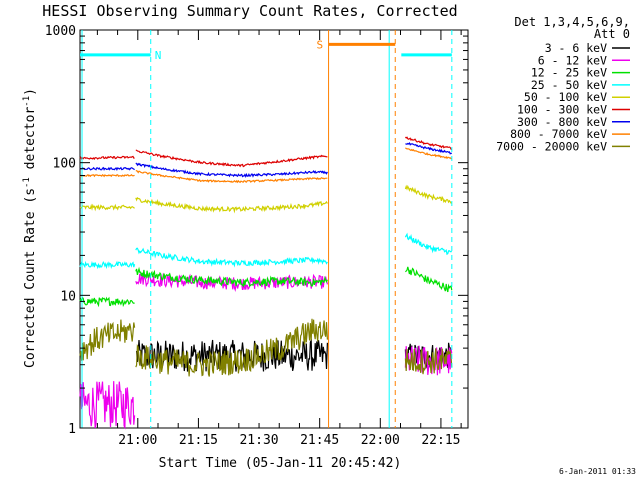 This screenshot has height=480, width=640. What do you see at coordinates (572, 22) in the screenshot?
I see `legend-header-detectors: Det 1,3,4,5,6,9,` at bounding box center [572, 22].